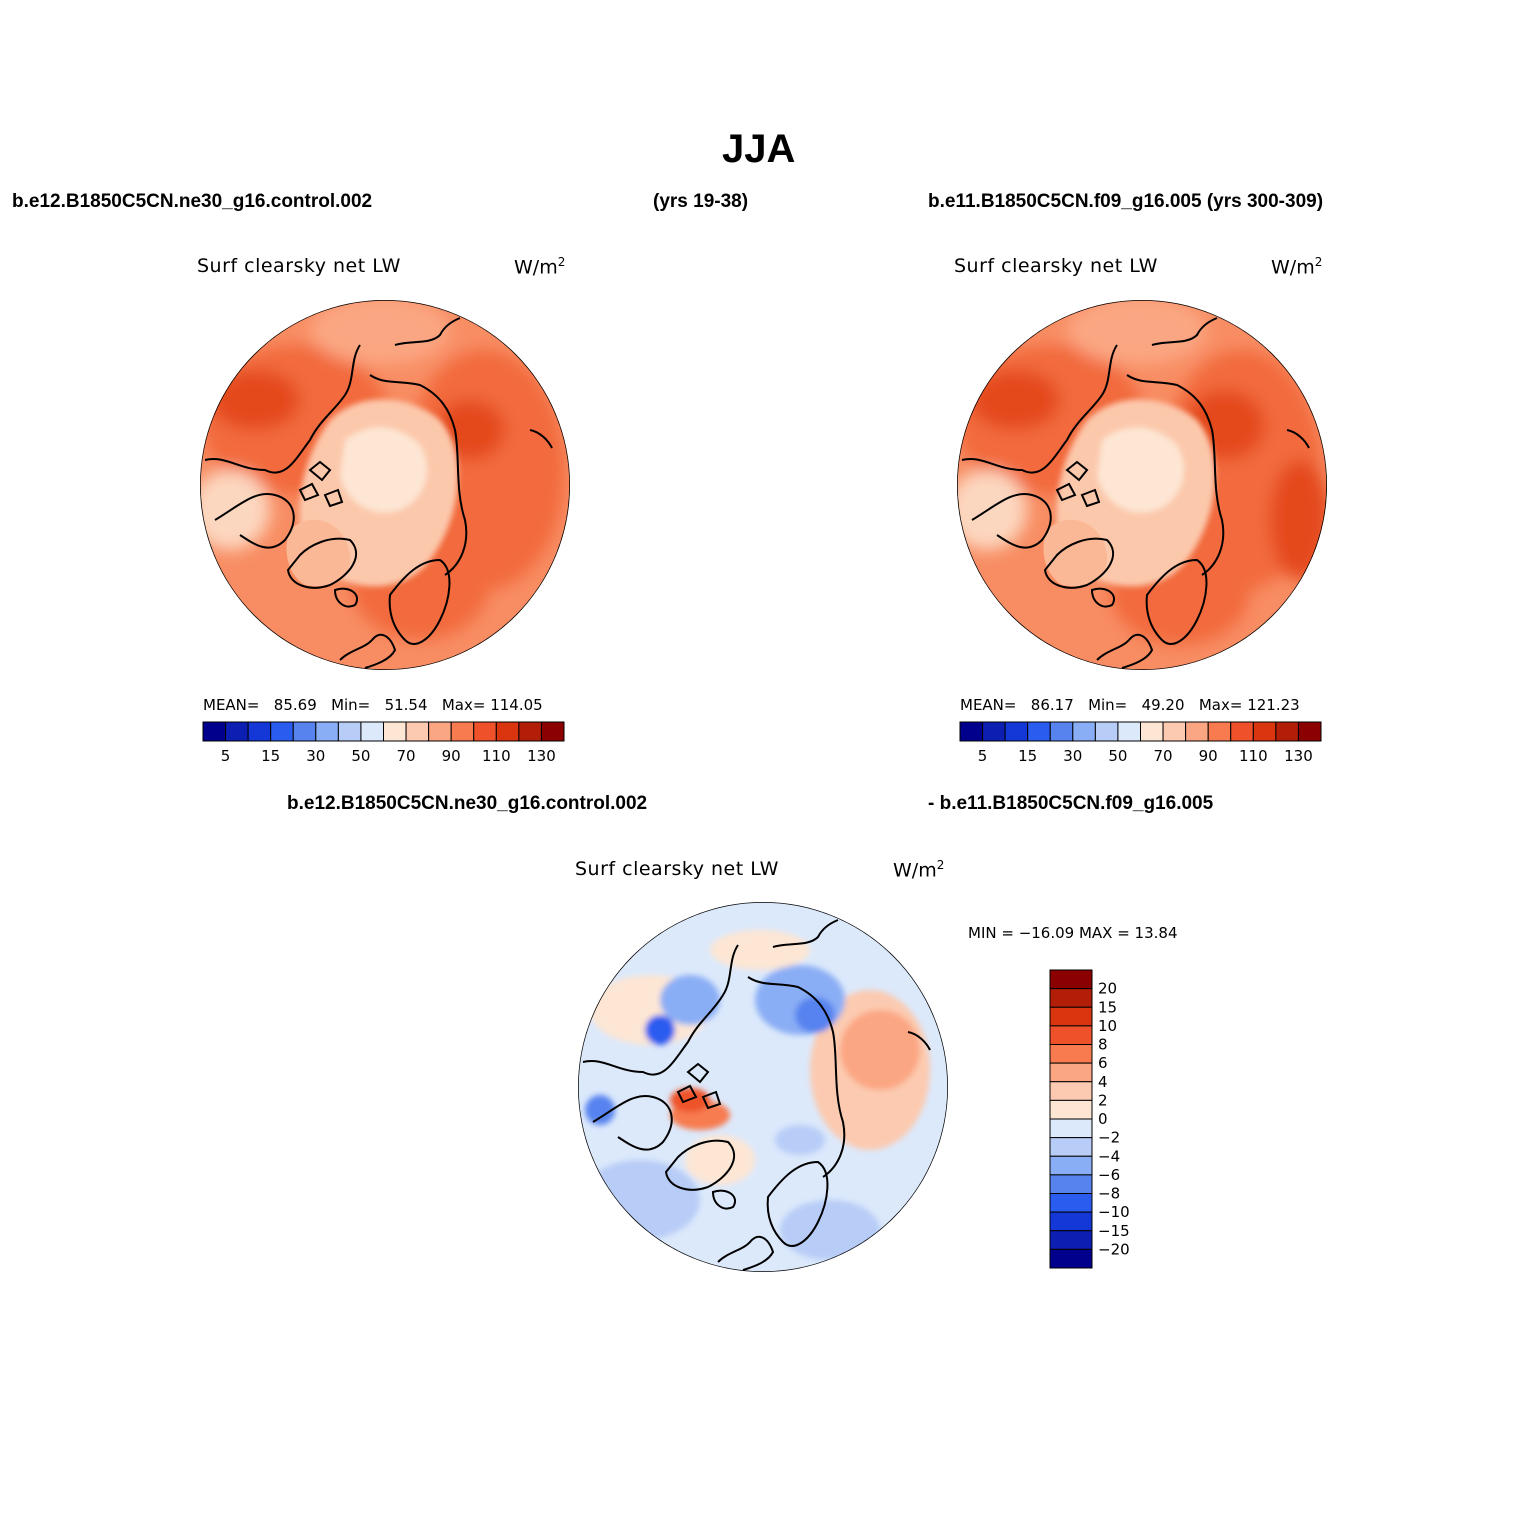  What do you see at coordinates (677, 869) in the screenshot?
I see `panel-diff-title: Surf clearsky net LW` at bounding box center [677, 869].